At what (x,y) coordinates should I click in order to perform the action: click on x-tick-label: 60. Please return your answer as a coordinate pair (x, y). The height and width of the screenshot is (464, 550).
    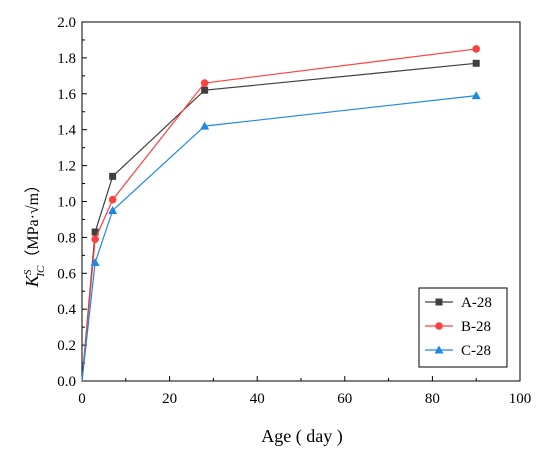
    Looking at the image, I should click on (344, 399).